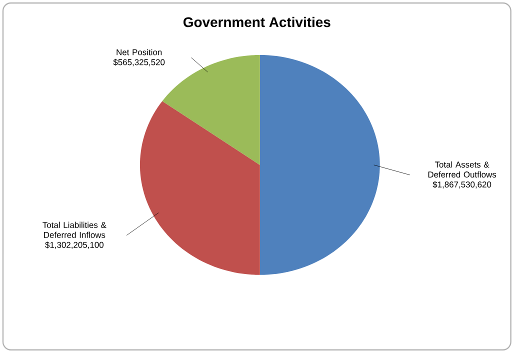  What do you see at coordinates (74, 245) in the screenshot?
I see `data-label: $1,302,205,100` at bounding box center [74, 245].